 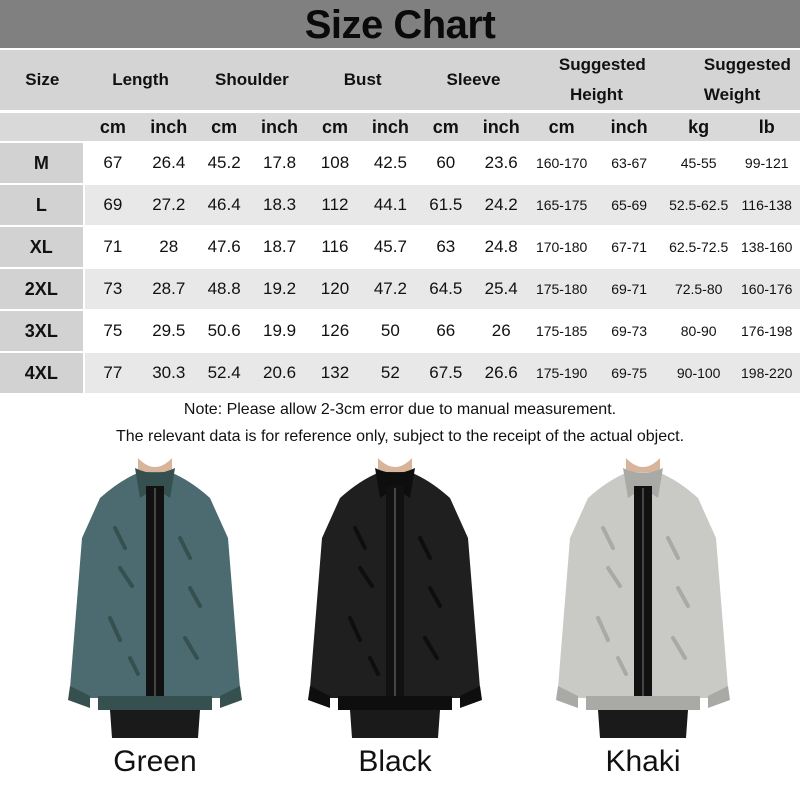 What do you see at coordinates (731, 80) in the screenshot?
I see `header-suggested-weight: Suggested Weight` at bounding box center [731, 80].